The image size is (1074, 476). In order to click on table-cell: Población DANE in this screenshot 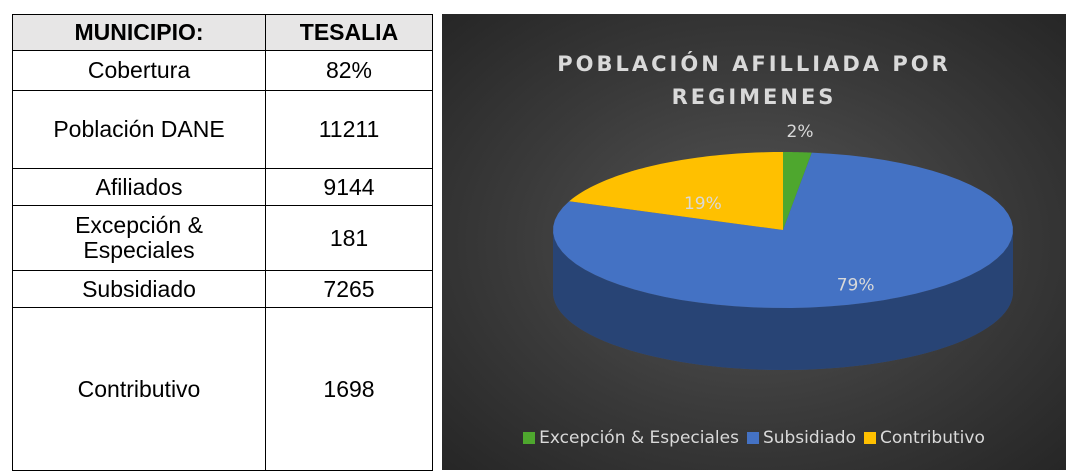, I will do `click(139, 129)`.